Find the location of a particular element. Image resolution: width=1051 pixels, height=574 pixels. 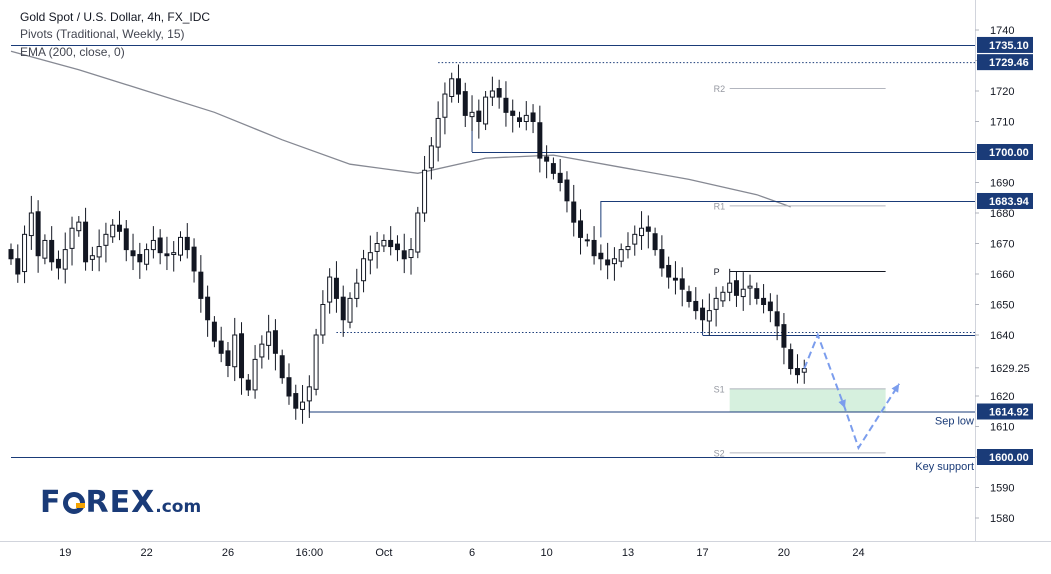

price-tick-label: 1580 is located at coordinates (1002, 519).